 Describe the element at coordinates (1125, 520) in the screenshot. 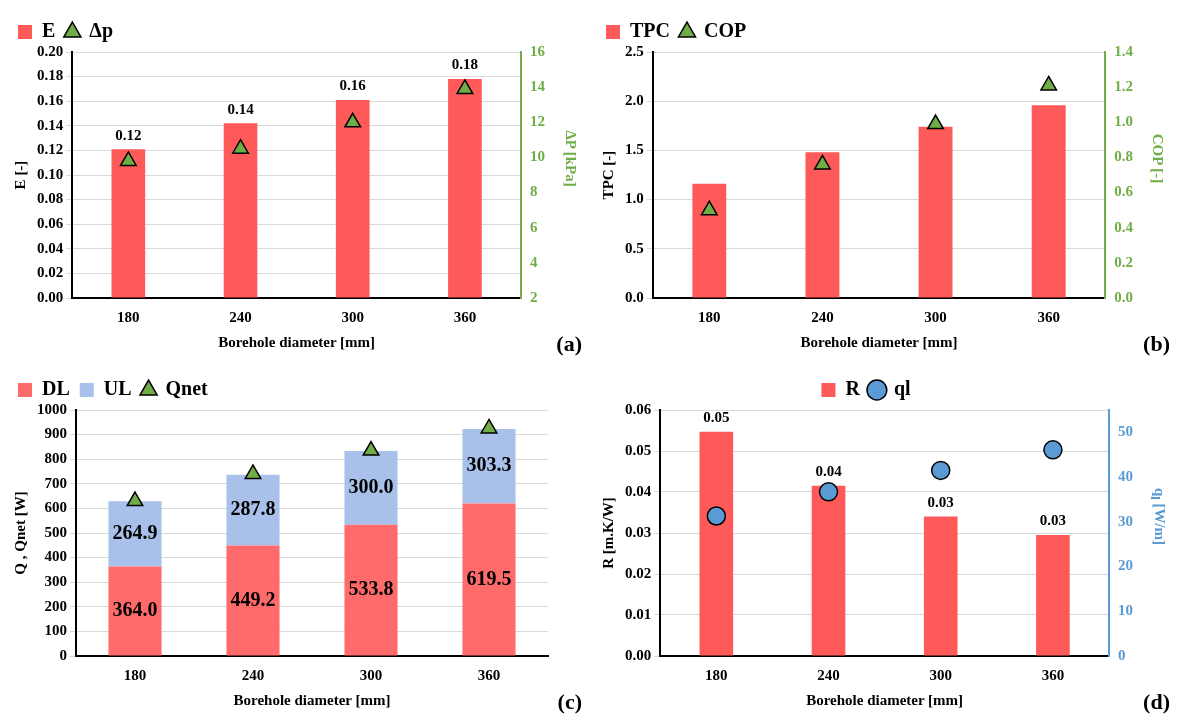

I see `y2-tick-label: 30` at that location.